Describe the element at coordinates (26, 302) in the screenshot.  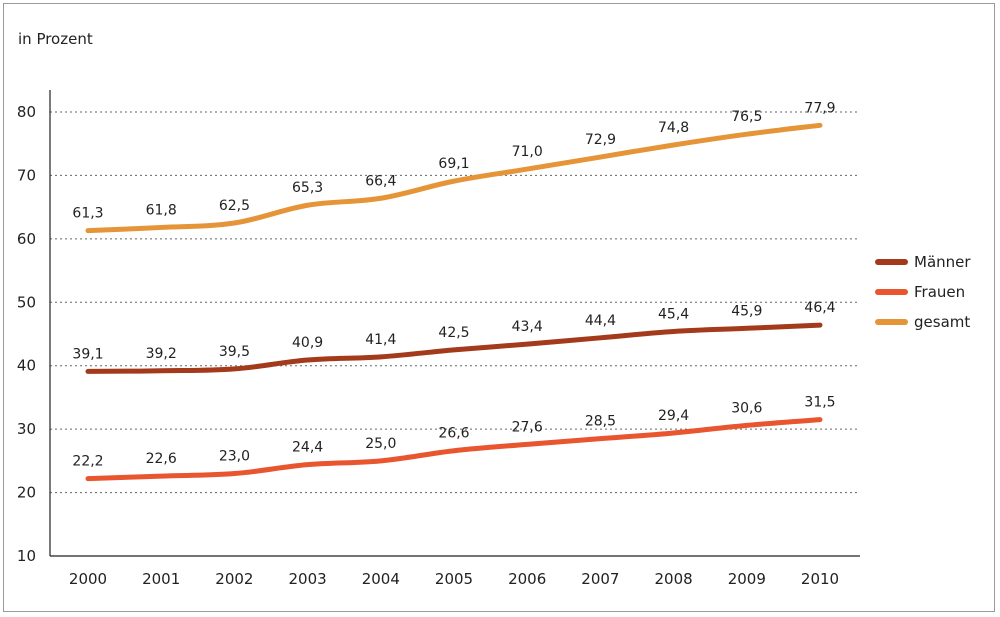
I see `y-tick-label: 50` at that location.